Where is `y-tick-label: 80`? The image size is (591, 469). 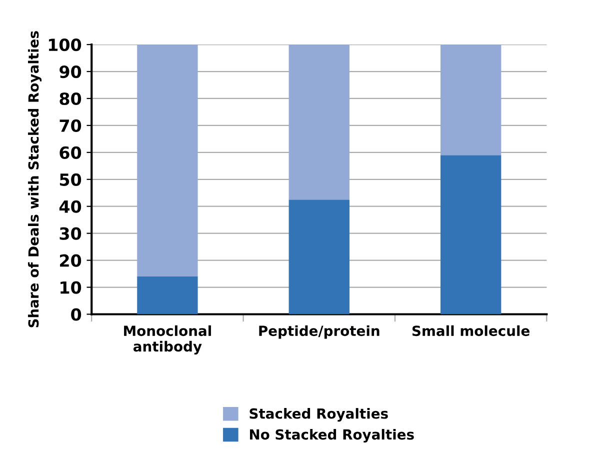 y-tick-label: 80 is located at coordinates (71, 99).